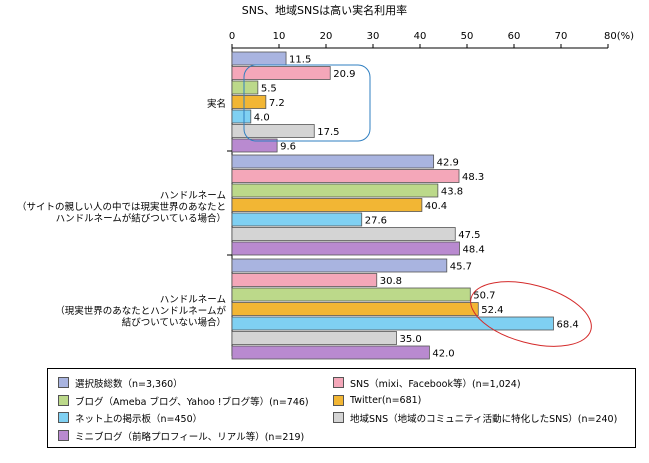  Describe the element at coordinates (192, 402) in the screenshot. I see `legend-label: ブログ（Ameba ブログ、Yahoo !ブログ等）(n=746)` at that location.